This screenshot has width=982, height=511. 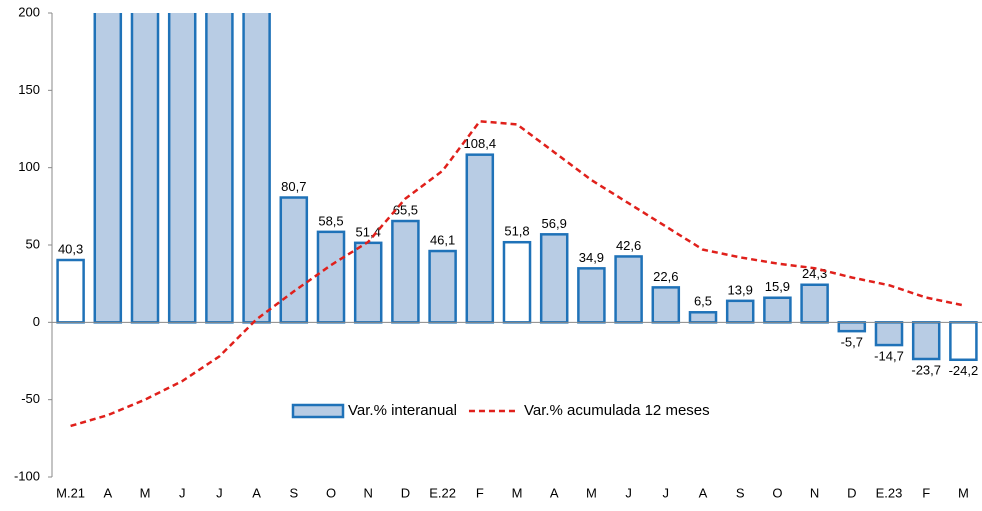 I want to click on legend-swatch, so click(x=318, y=411).